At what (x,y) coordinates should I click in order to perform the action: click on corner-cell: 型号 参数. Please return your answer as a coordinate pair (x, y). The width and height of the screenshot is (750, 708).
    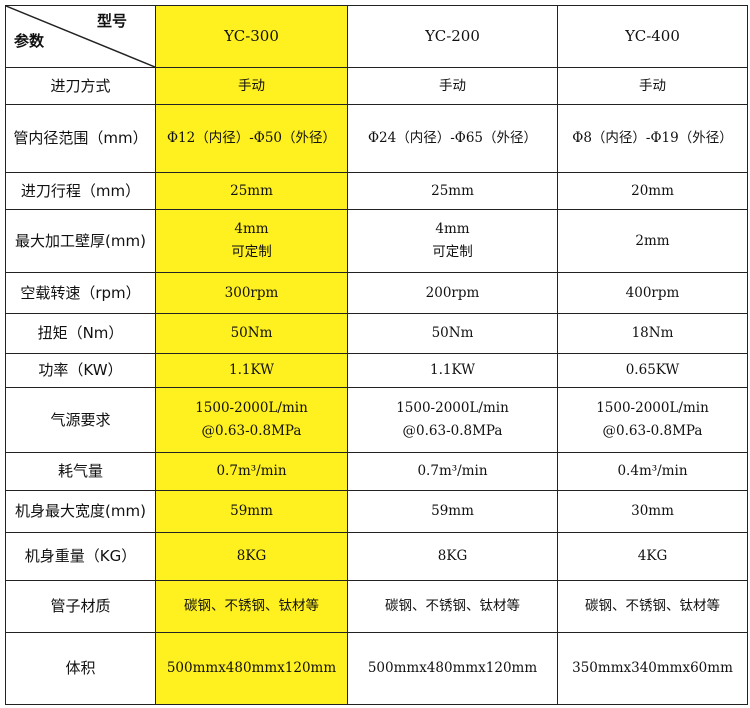
    Looking at the image, I should click on (80, 36).